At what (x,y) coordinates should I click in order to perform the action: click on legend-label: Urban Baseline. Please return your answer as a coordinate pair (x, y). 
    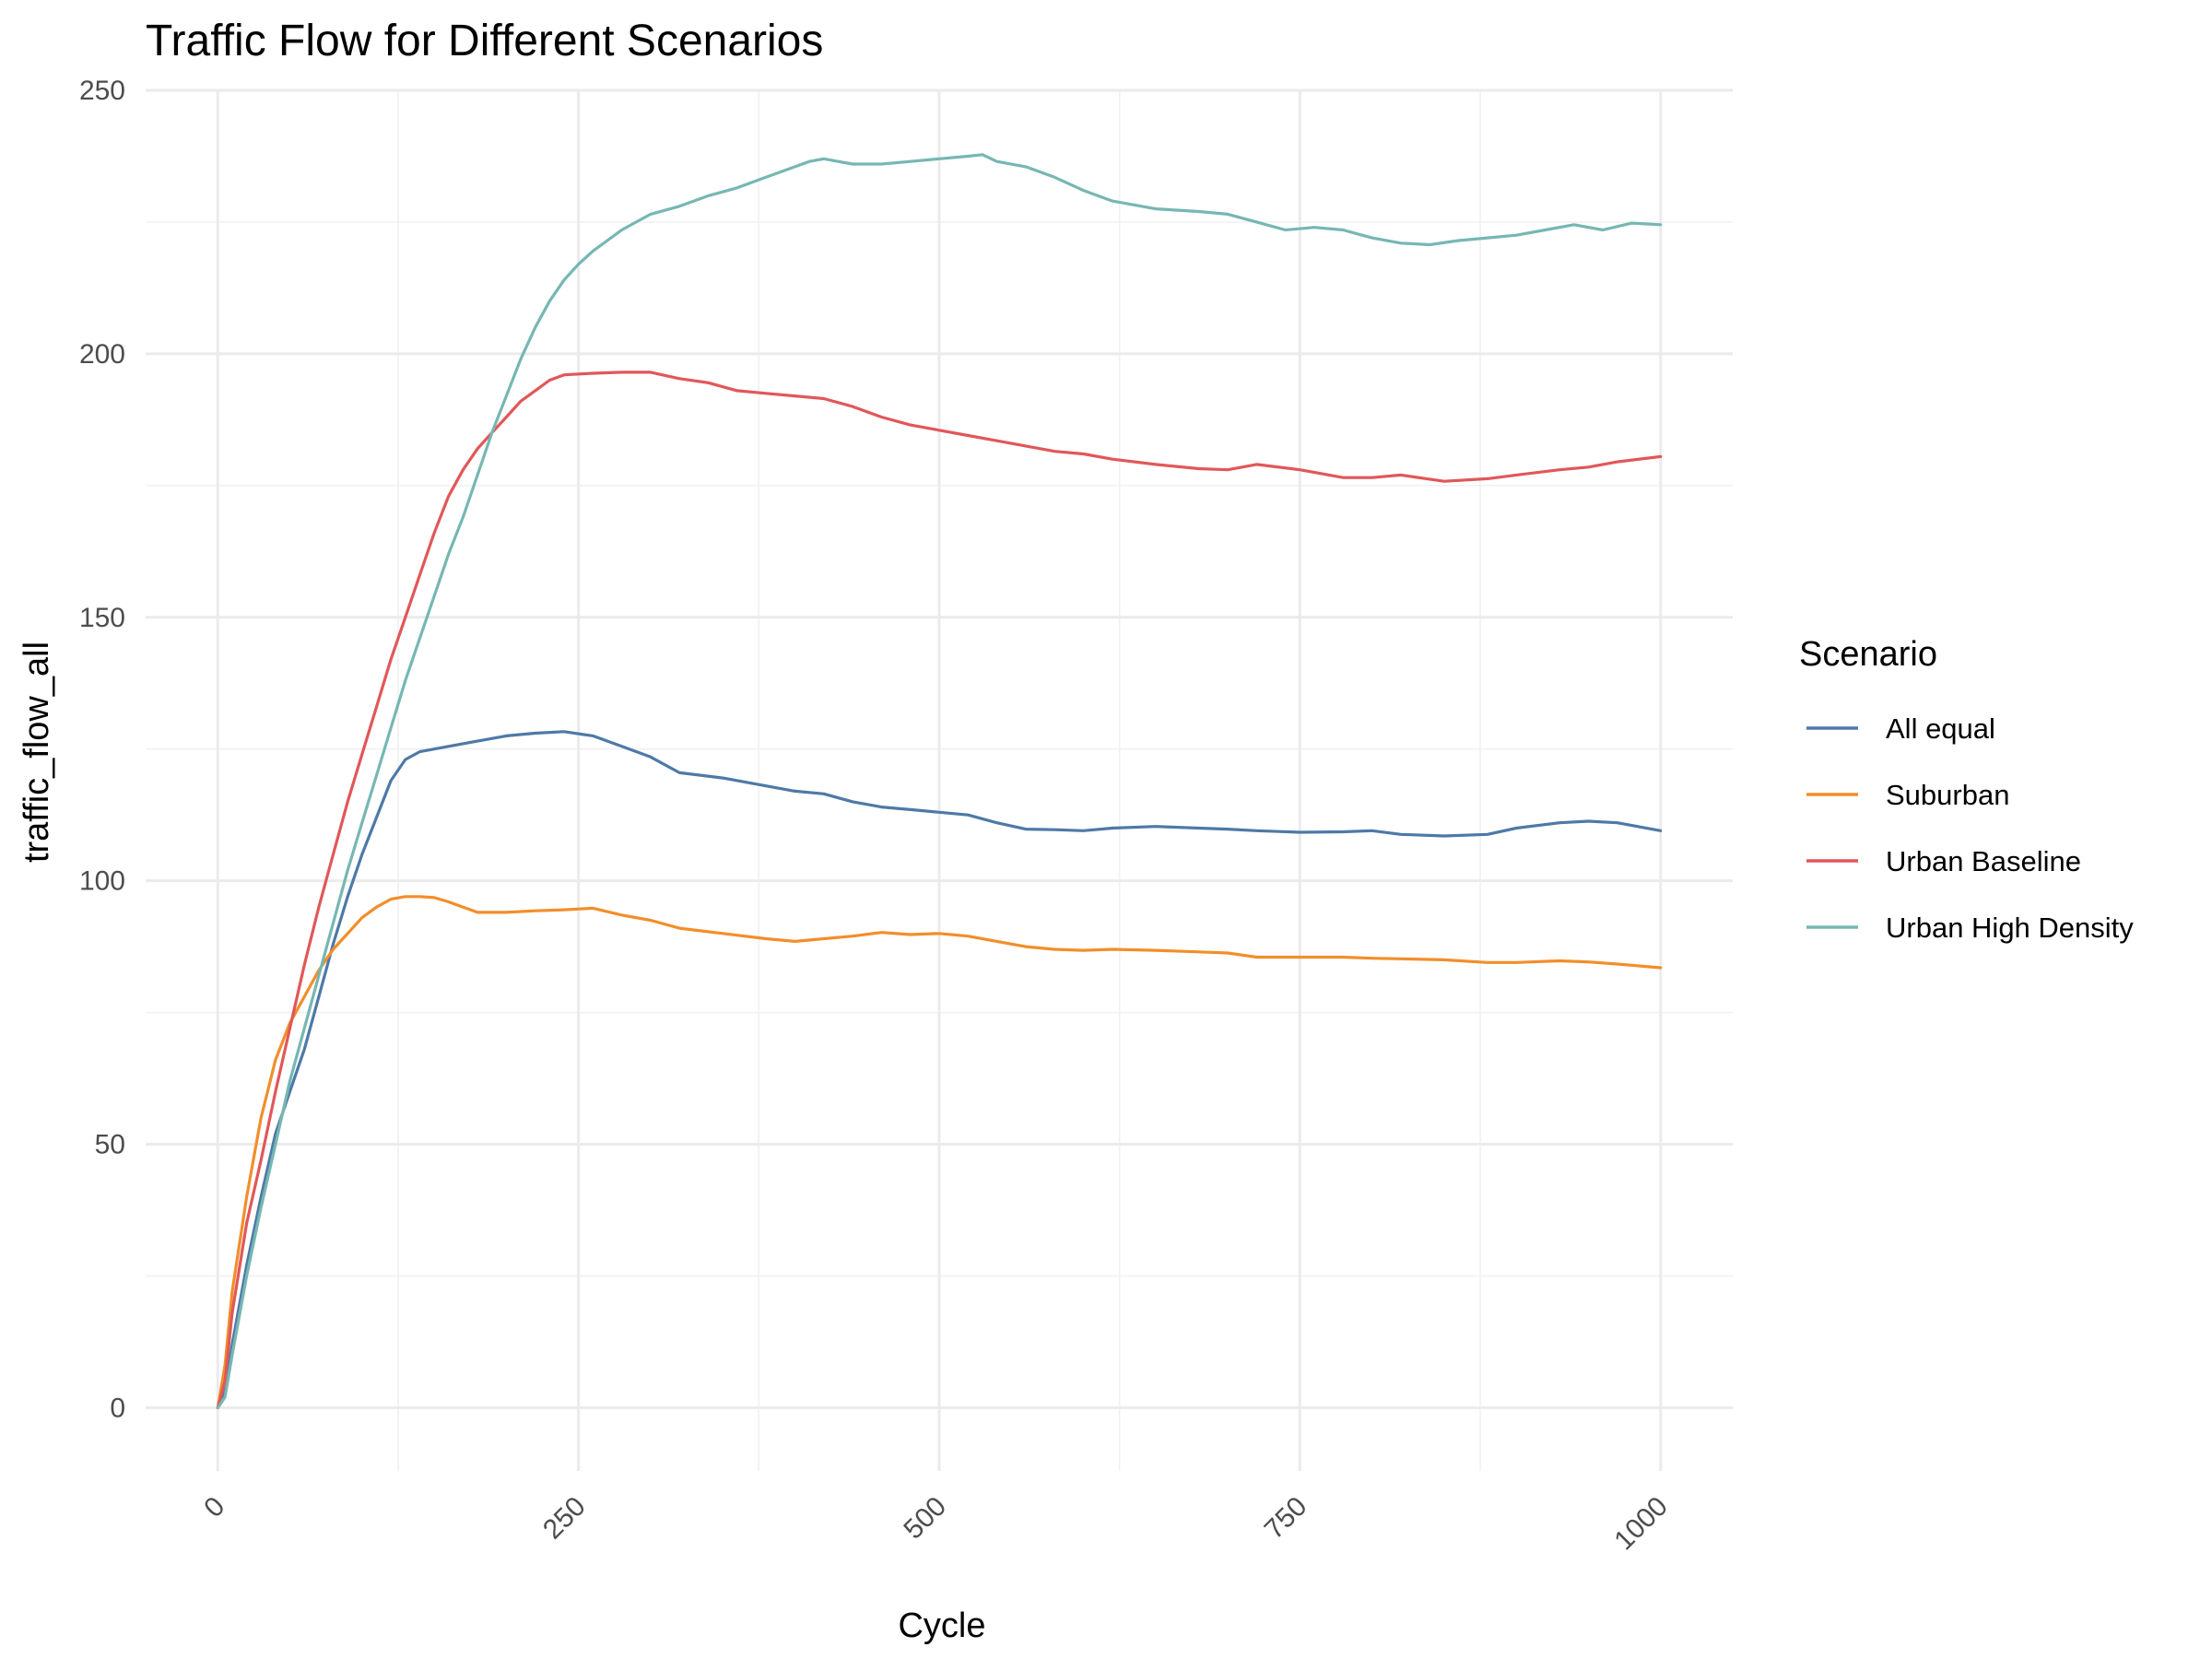
    Looking at the image, I should click on (1983, 861).